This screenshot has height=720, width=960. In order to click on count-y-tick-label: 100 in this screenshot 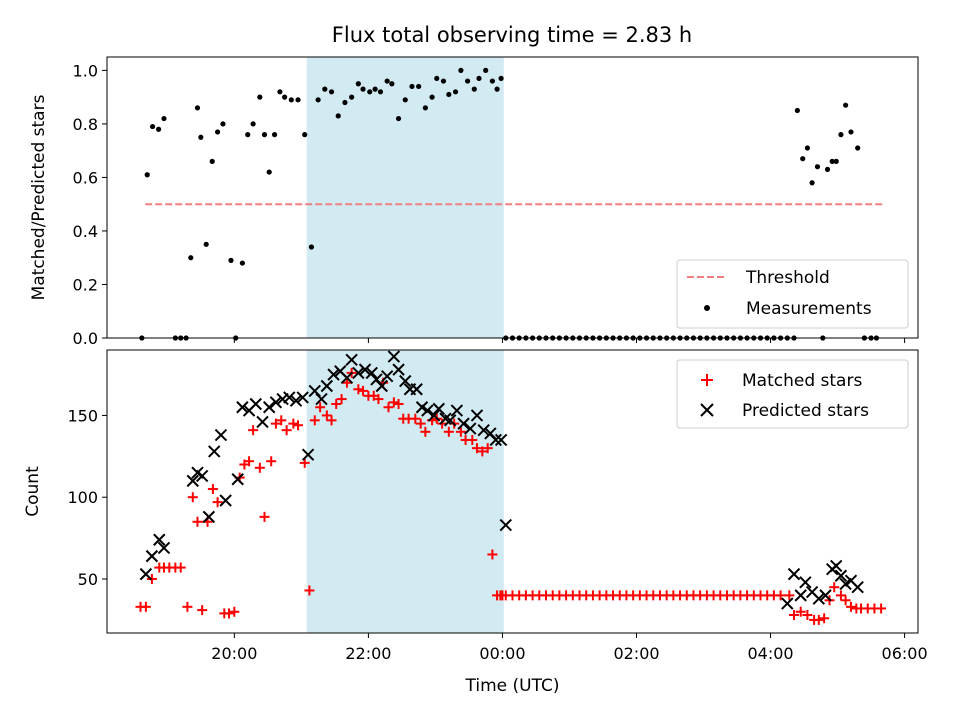, I will do `click(82, 497)`.